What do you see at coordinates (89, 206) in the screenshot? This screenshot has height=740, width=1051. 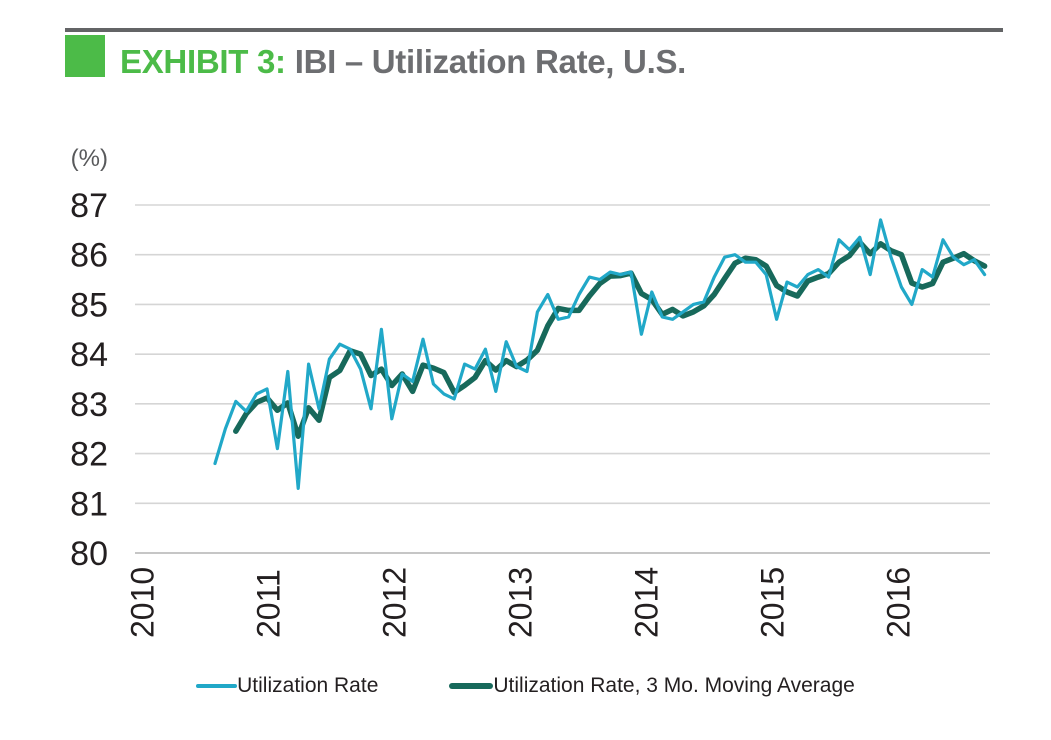 I see `y-tick-label-87: 87` at bounding box center [89, 206].